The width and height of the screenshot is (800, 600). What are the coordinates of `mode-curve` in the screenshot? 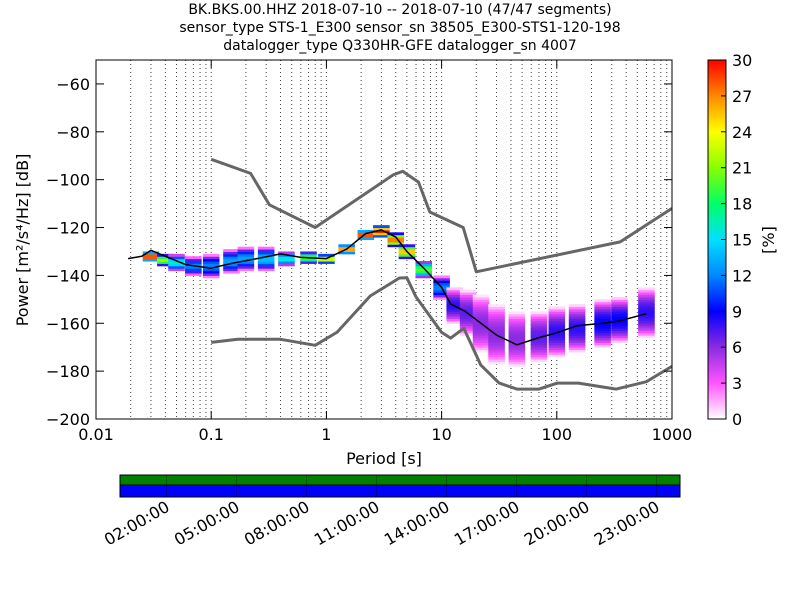 It's located at (387, 287).